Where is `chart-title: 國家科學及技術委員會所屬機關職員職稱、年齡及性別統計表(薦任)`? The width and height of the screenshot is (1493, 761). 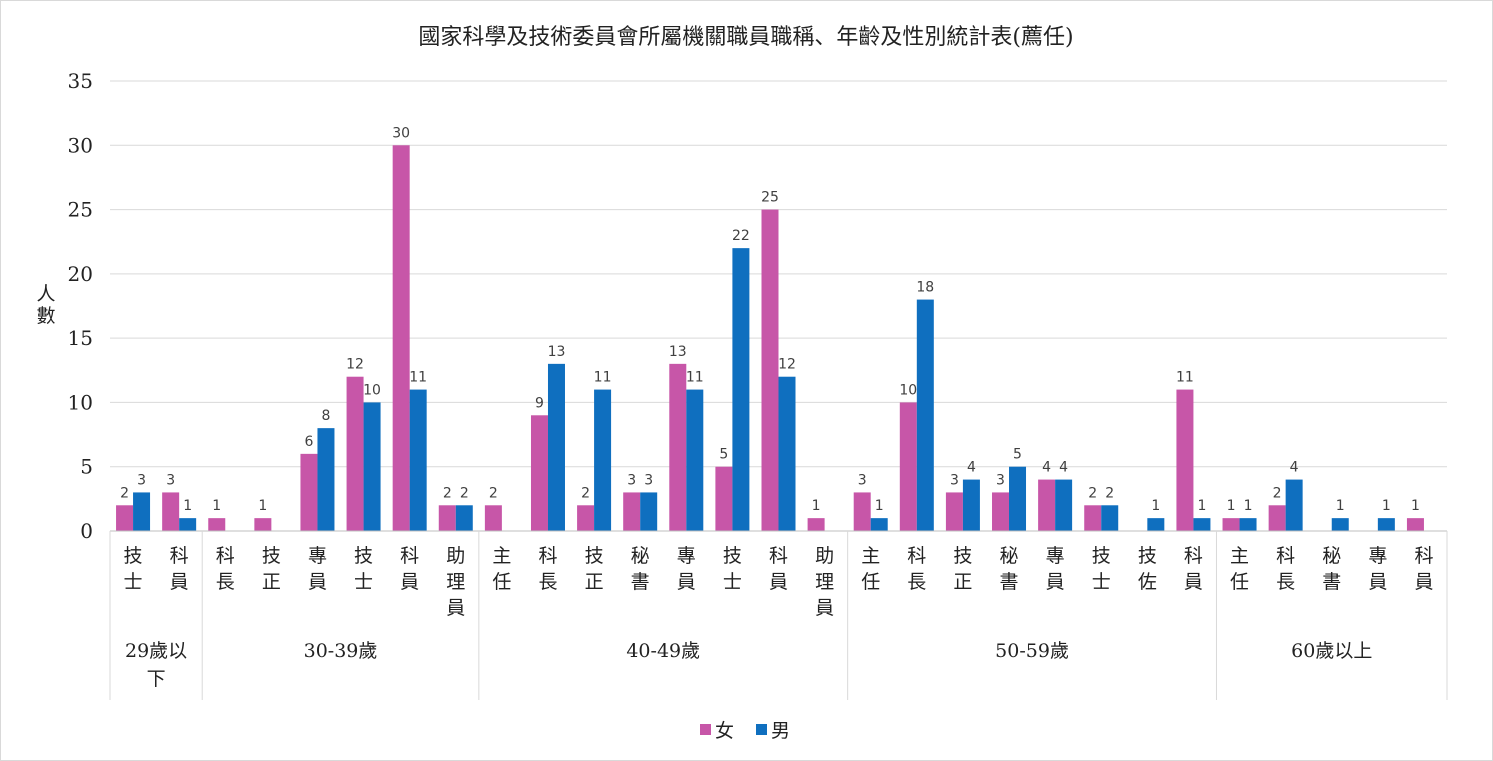
chart-title: 國家科學及技術委員會所屬機關職員職稱、年齡及性別統計表(薦任) is located at coordinates (745, 37).